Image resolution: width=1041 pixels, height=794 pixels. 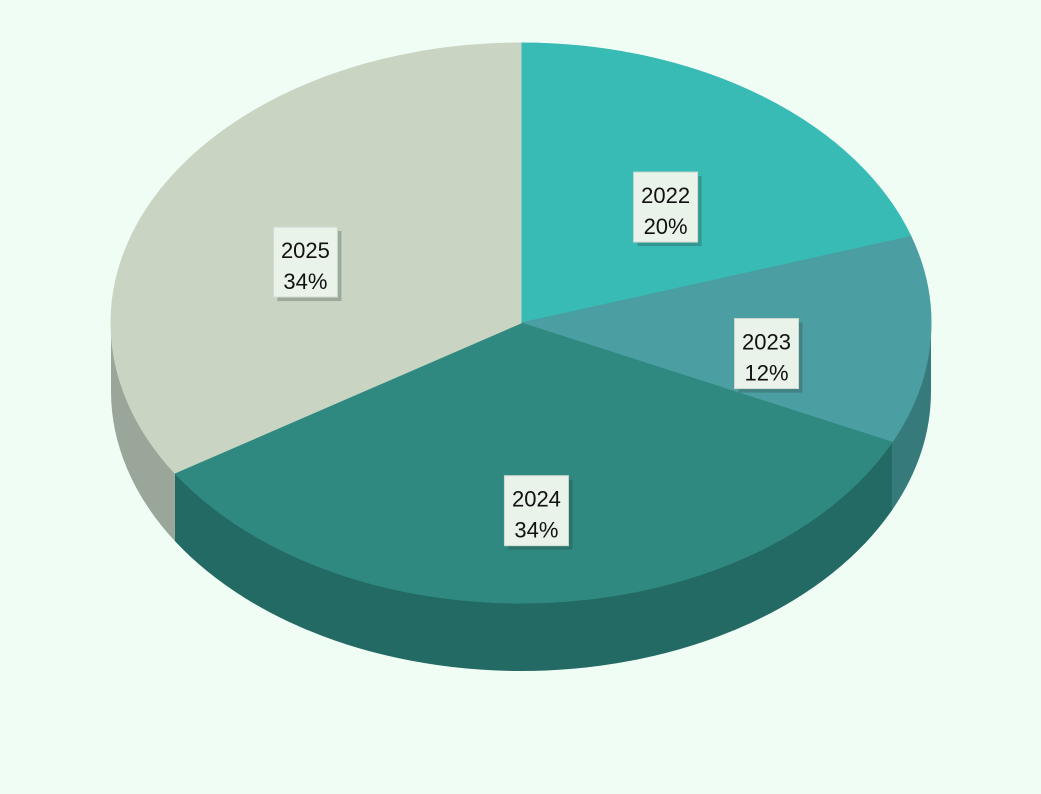 What do you see at coordinates (666, 226) in the screenshot?
I see `slice-label-percent: 20%` at bounding box center [666, 226].